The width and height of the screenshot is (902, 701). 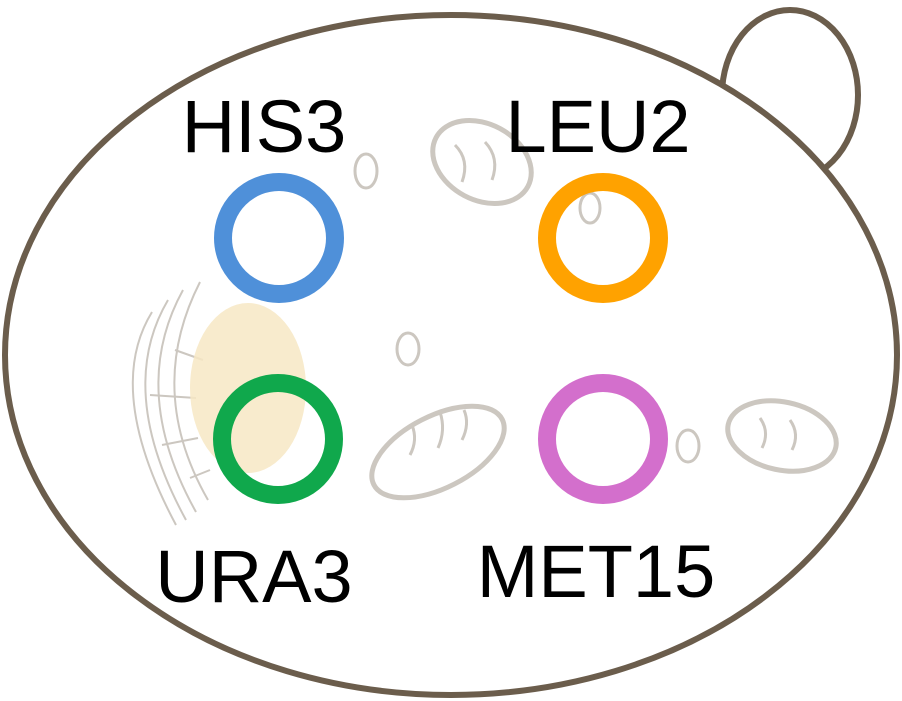 What do you see at coordinates (603, 439) in the screenshot?
I see `plasmid-met15-ring` at bounding box center [603, 439].